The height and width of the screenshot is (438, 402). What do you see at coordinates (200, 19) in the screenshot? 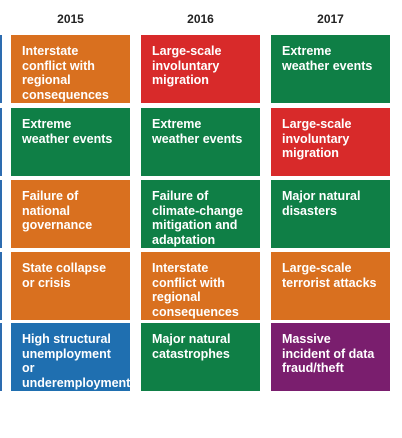
I see `year-header: 2016` at bounding box center [200, 19].